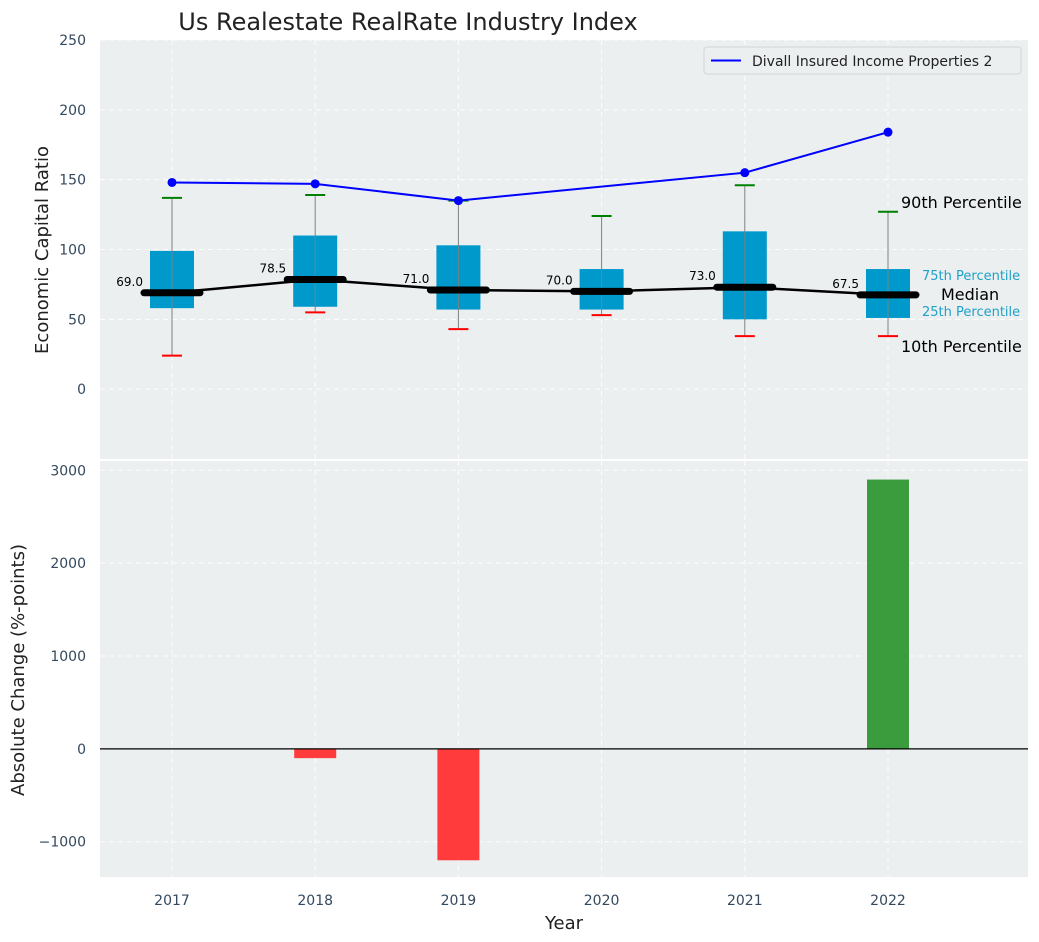 Image resolution: width=1039 pixels, height=942 pixels. What do you see at coordinates (62, 843) in the screenshot?
I see `bottom-y-tick-label-0: −1000` at bounding box center [62, 843].